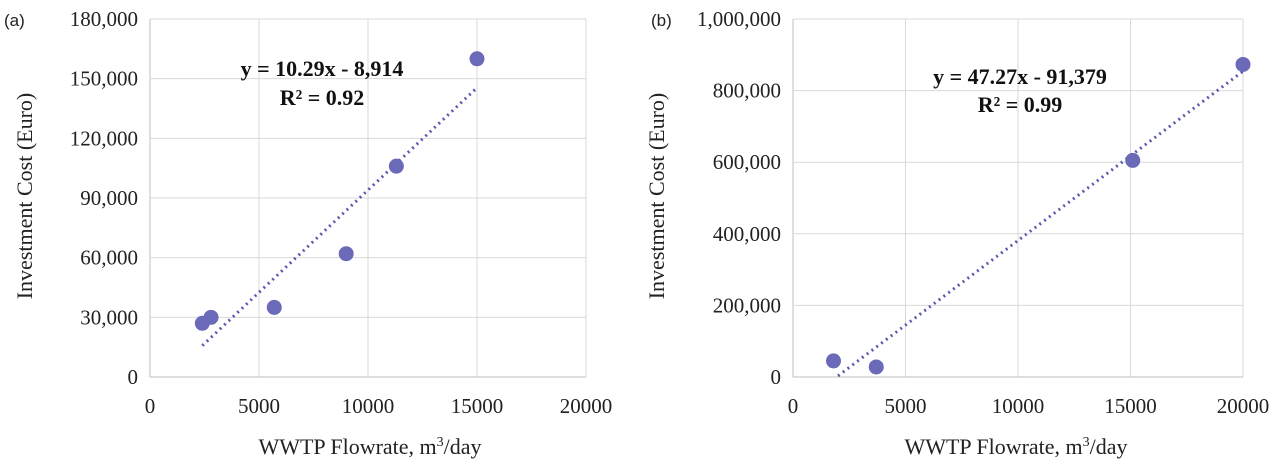 The image size is (1284, 462). I want to click on y-tick-label-a: 0, so click(133, 377).